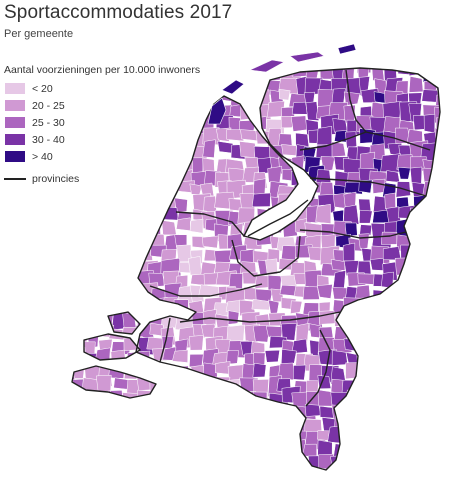 Image resolution: width=452 pixels, height=480 pixels. I want to click on province-border-zuid-holland, so click(206, 290).